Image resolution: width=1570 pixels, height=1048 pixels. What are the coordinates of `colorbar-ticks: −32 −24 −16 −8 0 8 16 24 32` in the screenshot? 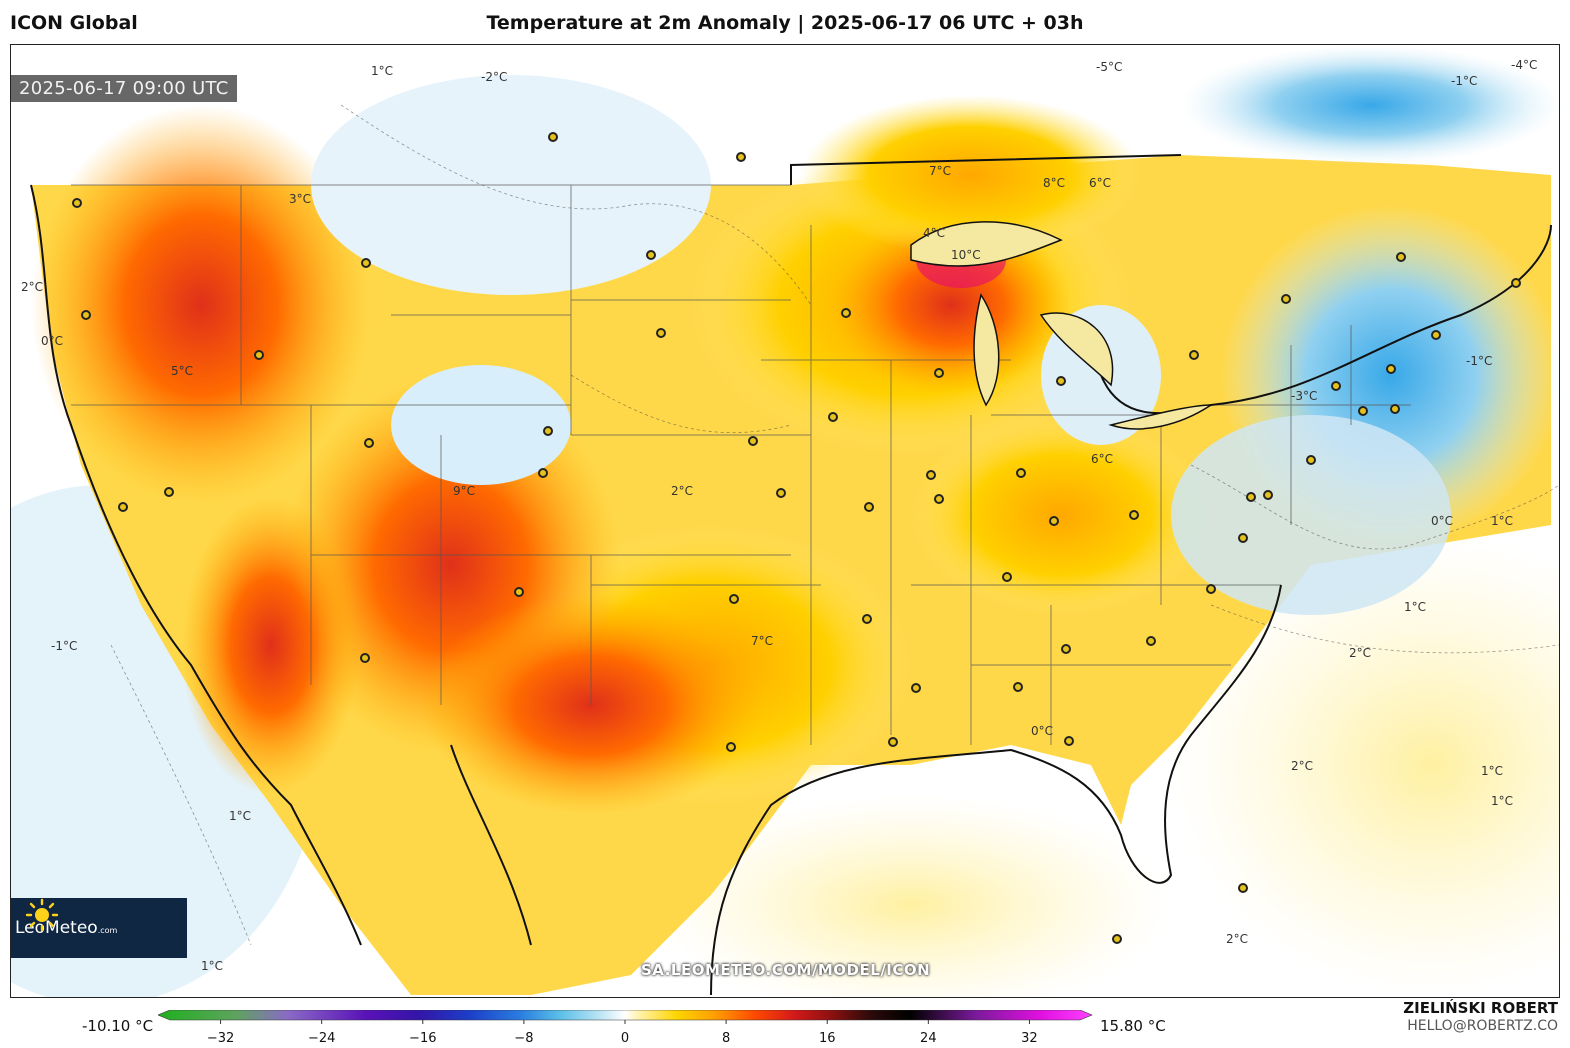 It's located at (622, 1033).